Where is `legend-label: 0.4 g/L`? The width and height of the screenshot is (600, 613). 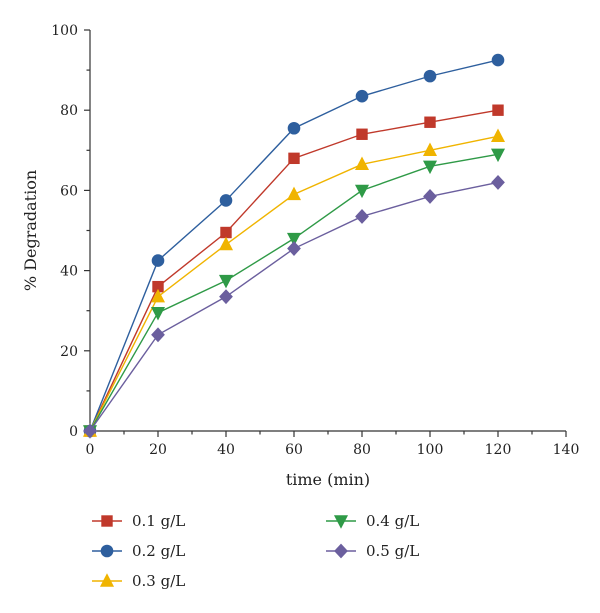
legend-label: 0.4 g/L is located at coordinates (392, 521).